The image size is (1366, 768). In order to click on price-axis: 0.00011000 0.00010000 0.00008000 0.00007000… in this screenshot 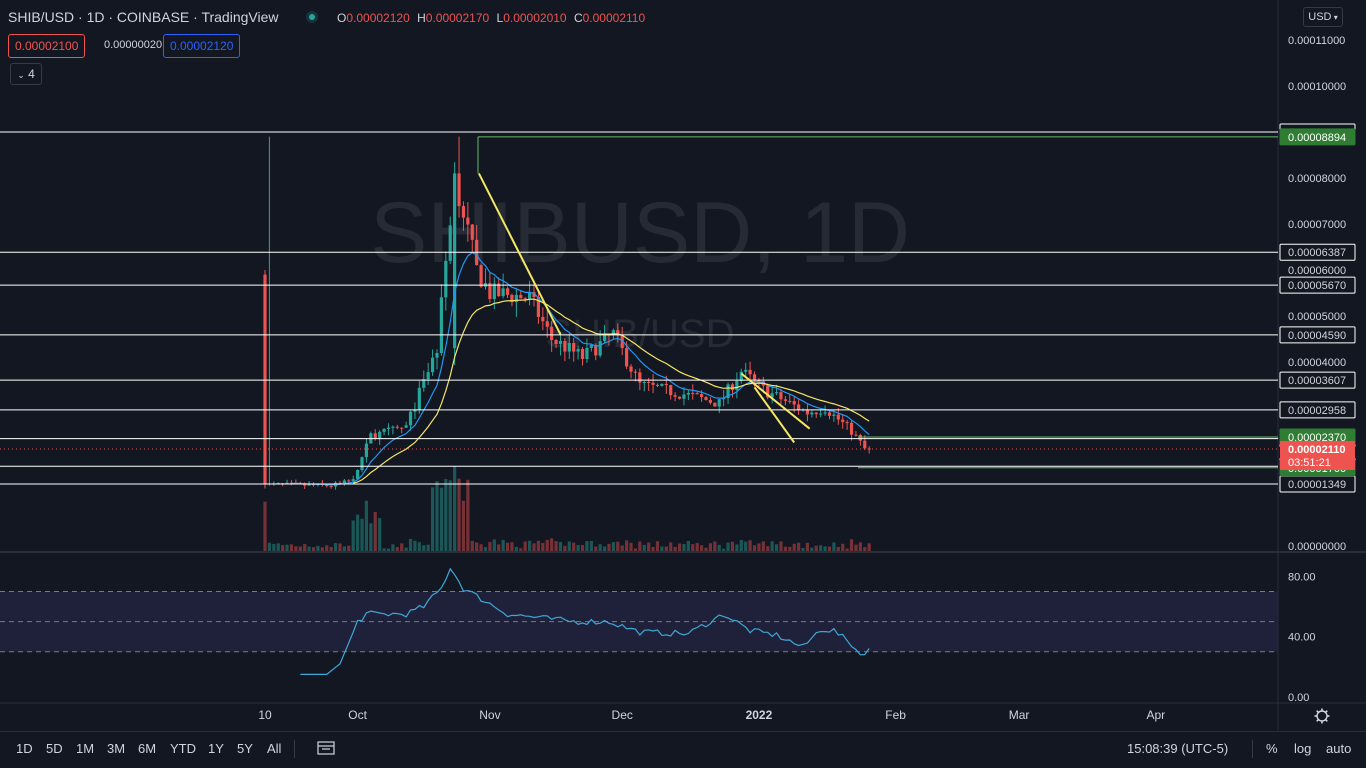, I will do `click(1317, 369)`.